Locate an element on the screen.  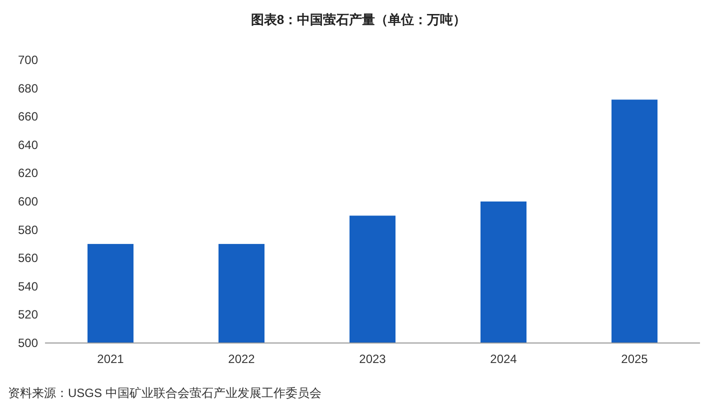
y-tick-label: 640 is located at coordinates (28, 145).